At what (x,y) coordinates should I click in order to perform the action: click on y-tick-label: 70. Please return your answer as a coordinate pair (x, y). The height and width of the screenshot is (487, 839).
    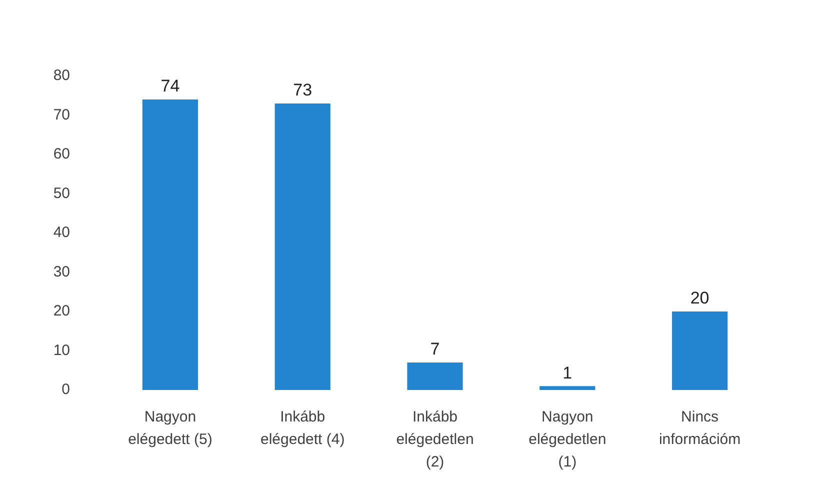
    Looking at the image, I should click on (61, 115).